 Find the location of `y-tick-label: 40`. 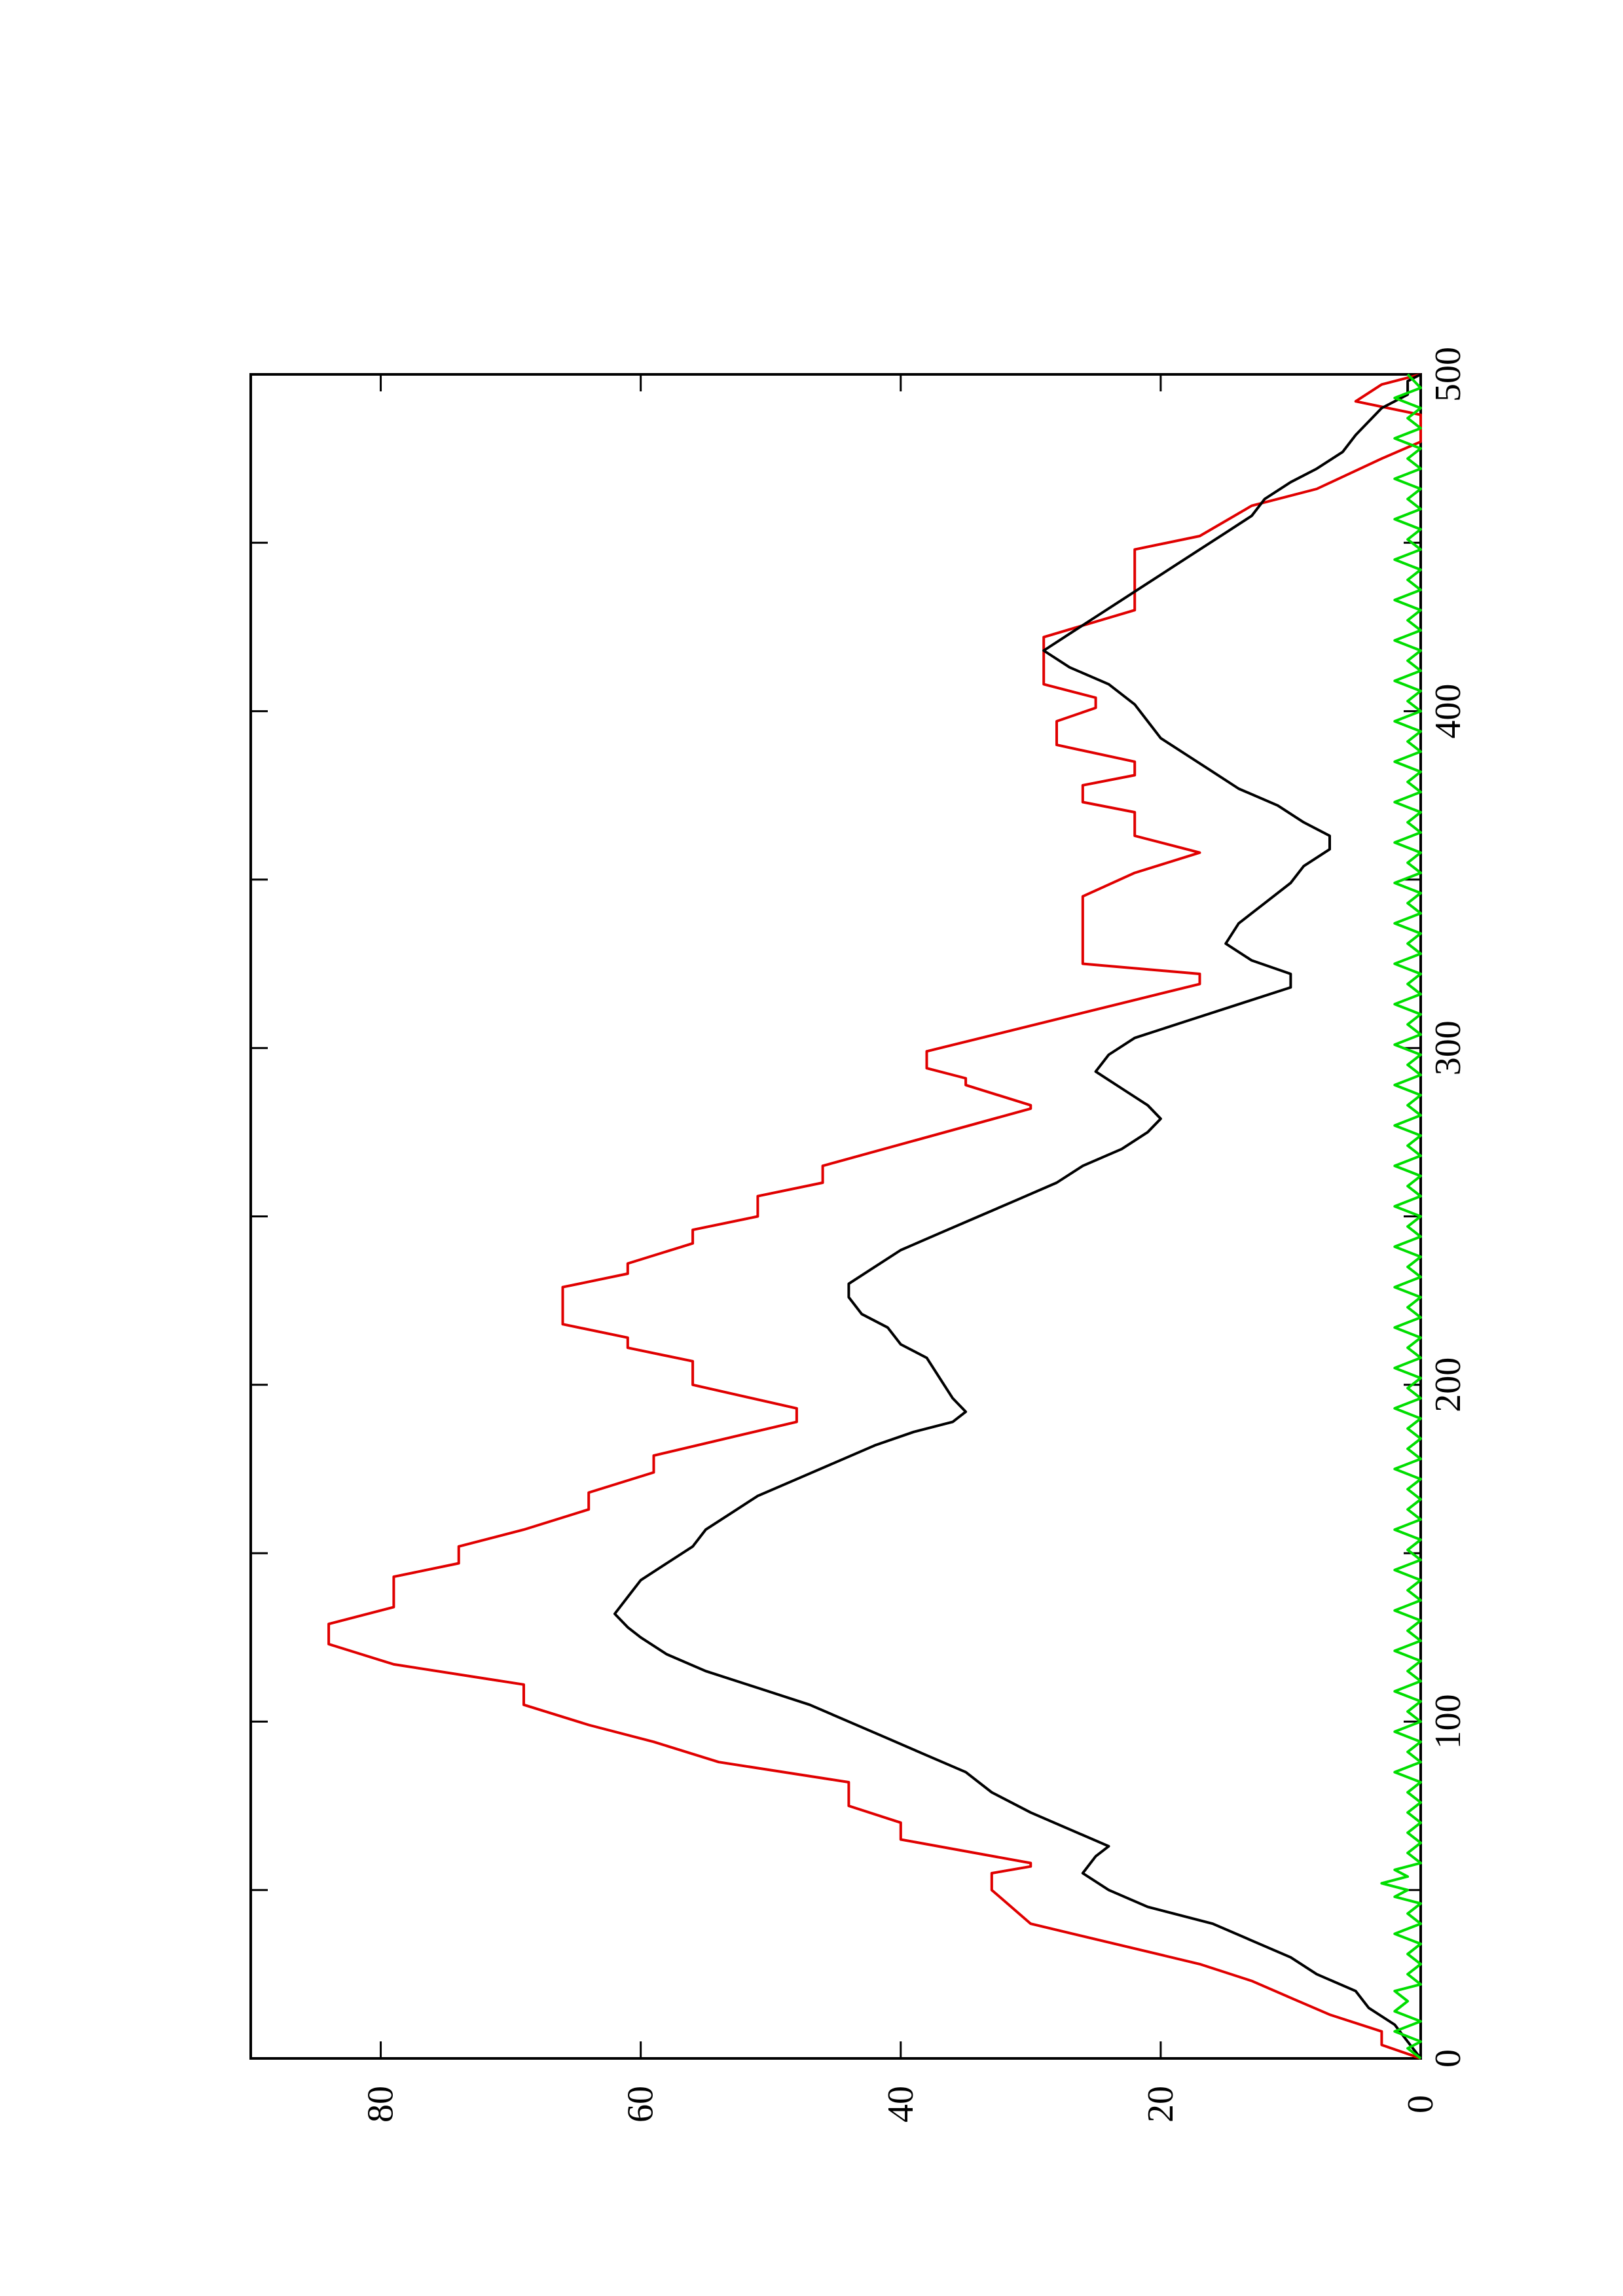

y-tick-label: 40 is located at coordinates (901, 2104).